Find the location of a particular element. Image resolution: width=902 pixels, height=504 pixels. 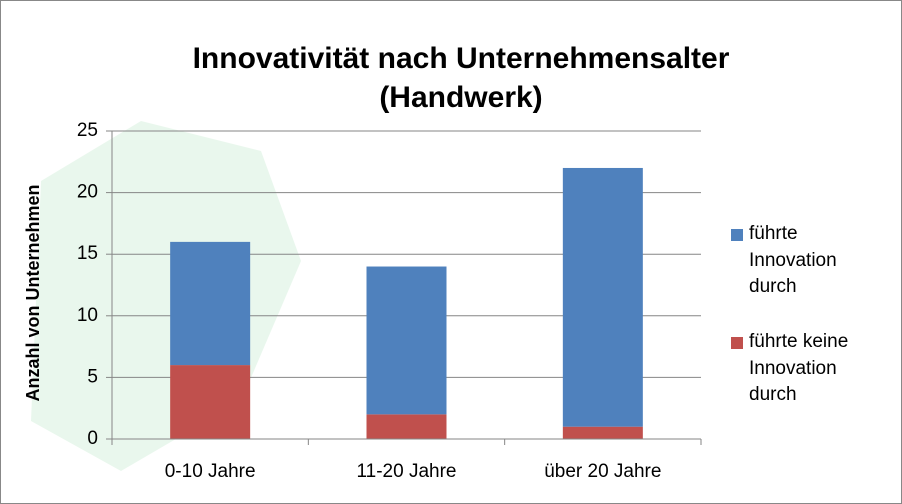

x-tick-label: über 20 Jahre is located at coordinates (602, 471).